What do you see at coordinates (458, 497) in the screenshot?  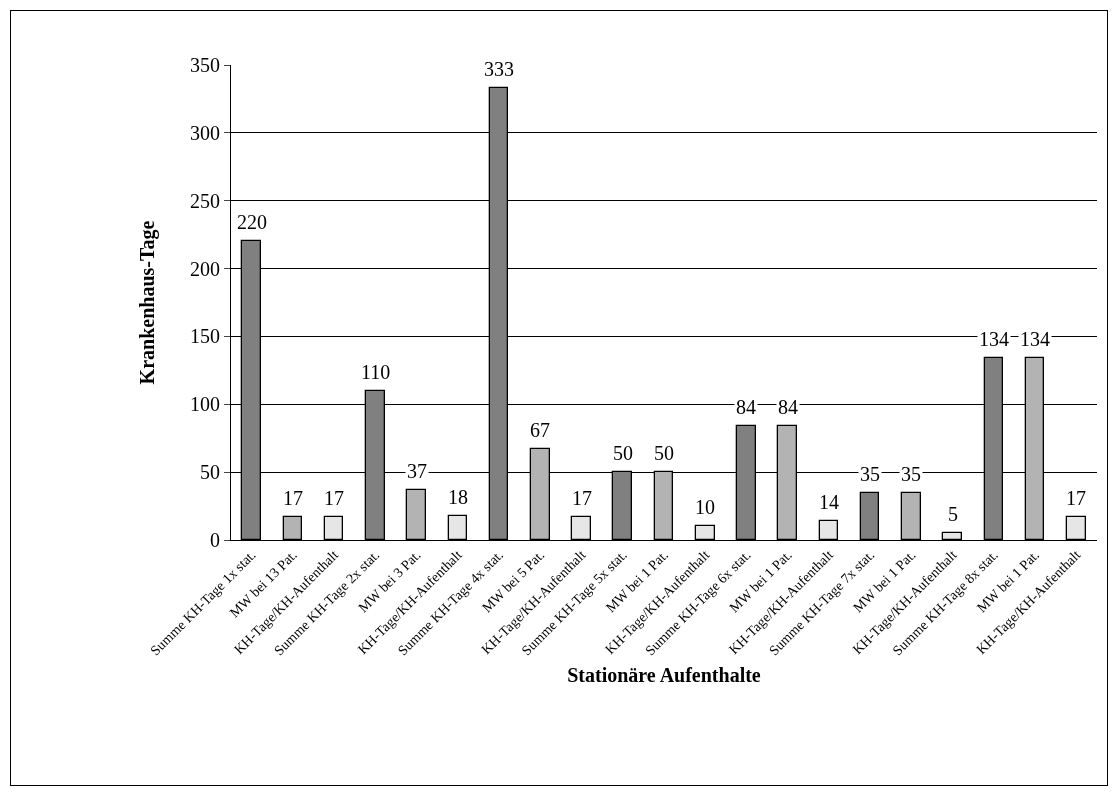 I see `data-label: 18` at bounding box center [458, 497].